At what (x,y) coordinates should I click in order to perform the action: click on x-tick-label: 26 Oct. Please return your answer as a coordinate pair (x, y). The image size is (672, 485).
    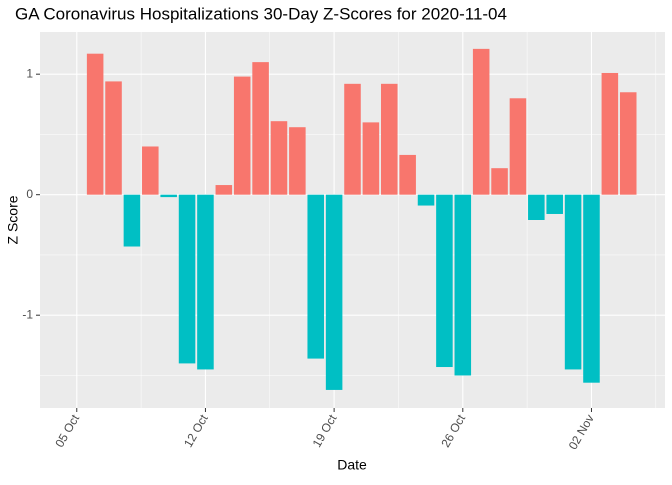
    Looking at the image, I should click on (453, 431).